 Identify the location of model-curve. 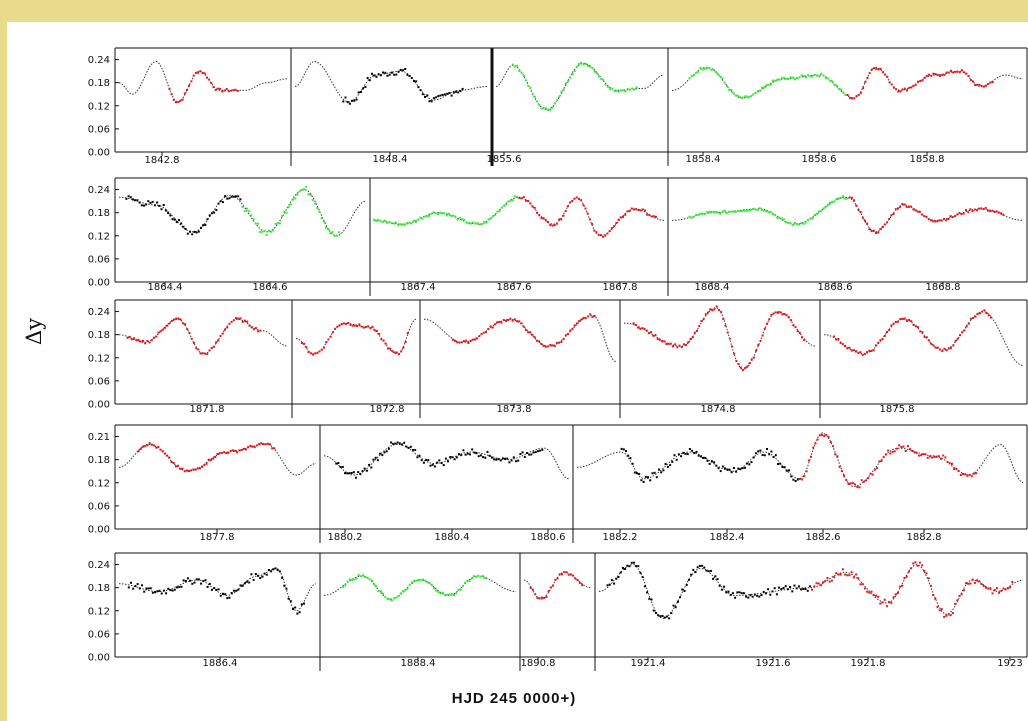
(217, 459).